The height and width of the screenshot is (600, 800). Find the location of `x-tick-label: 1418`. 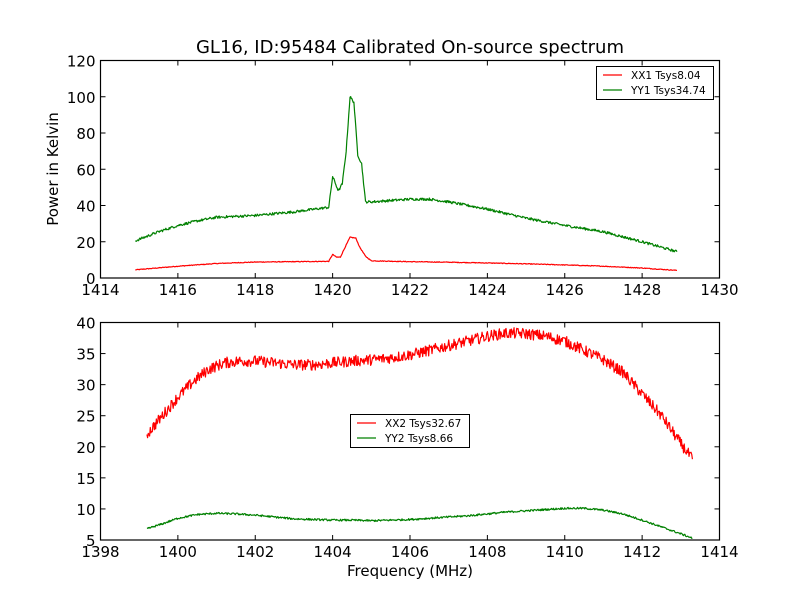

x-tick-label: 1418 is located at coordinates (255, 290).